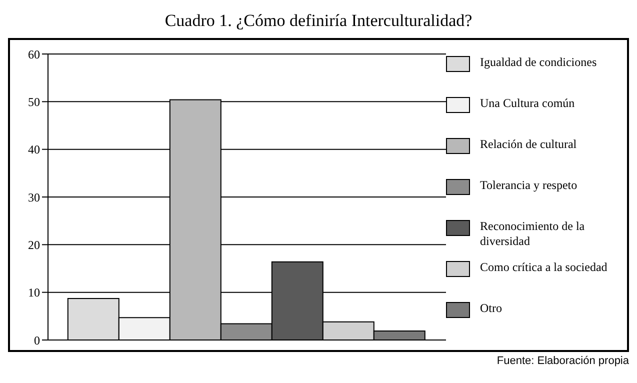 Image resolution: width=637 pixels, height=383 pixels. I want to click on y-tick-label: 50, so click(34, 101).